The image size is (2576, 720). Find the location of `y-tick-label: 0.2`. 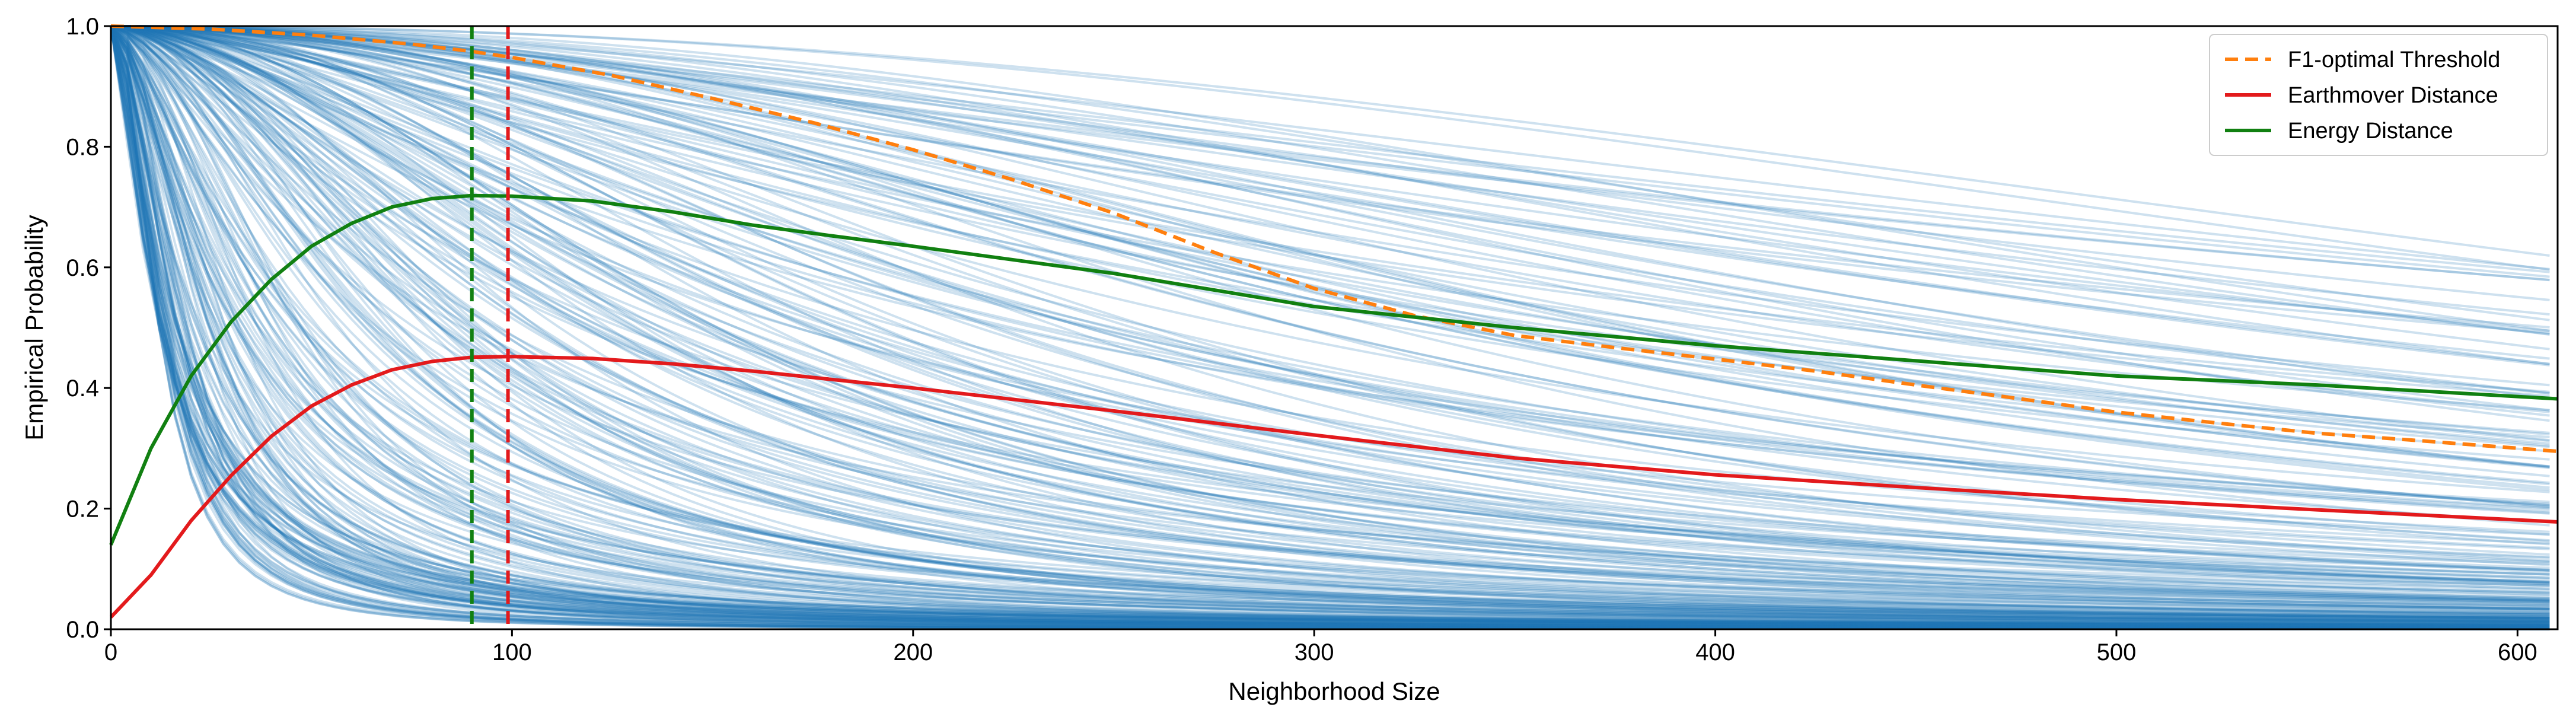

y-tick-label: 0.2 is located at coordinates (82, 509).